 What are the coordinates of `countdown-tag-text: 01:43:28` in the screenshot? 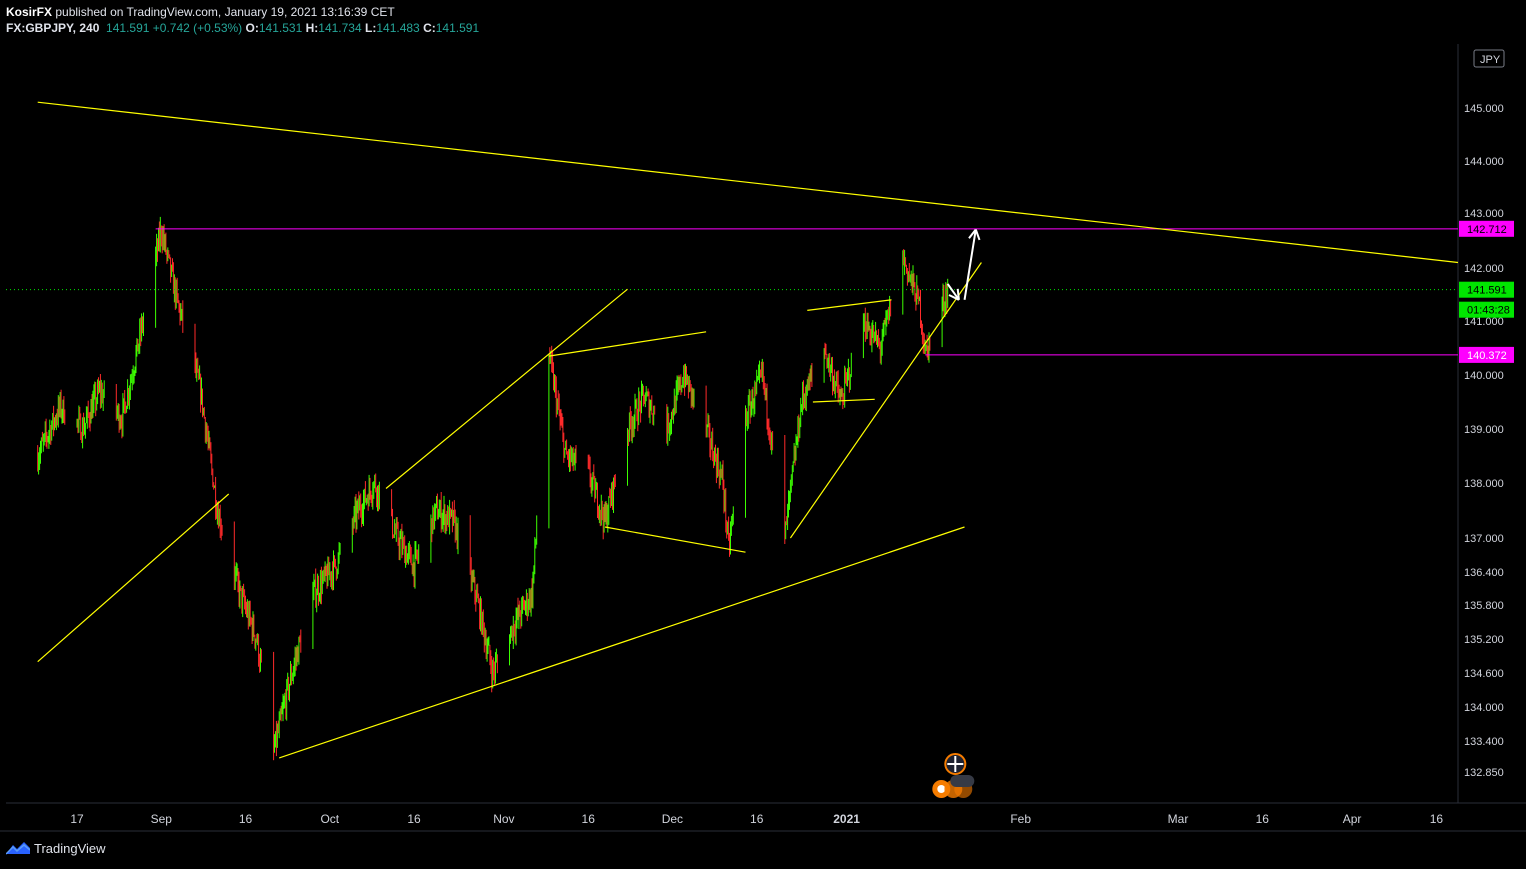 It's located at (1488, 311).